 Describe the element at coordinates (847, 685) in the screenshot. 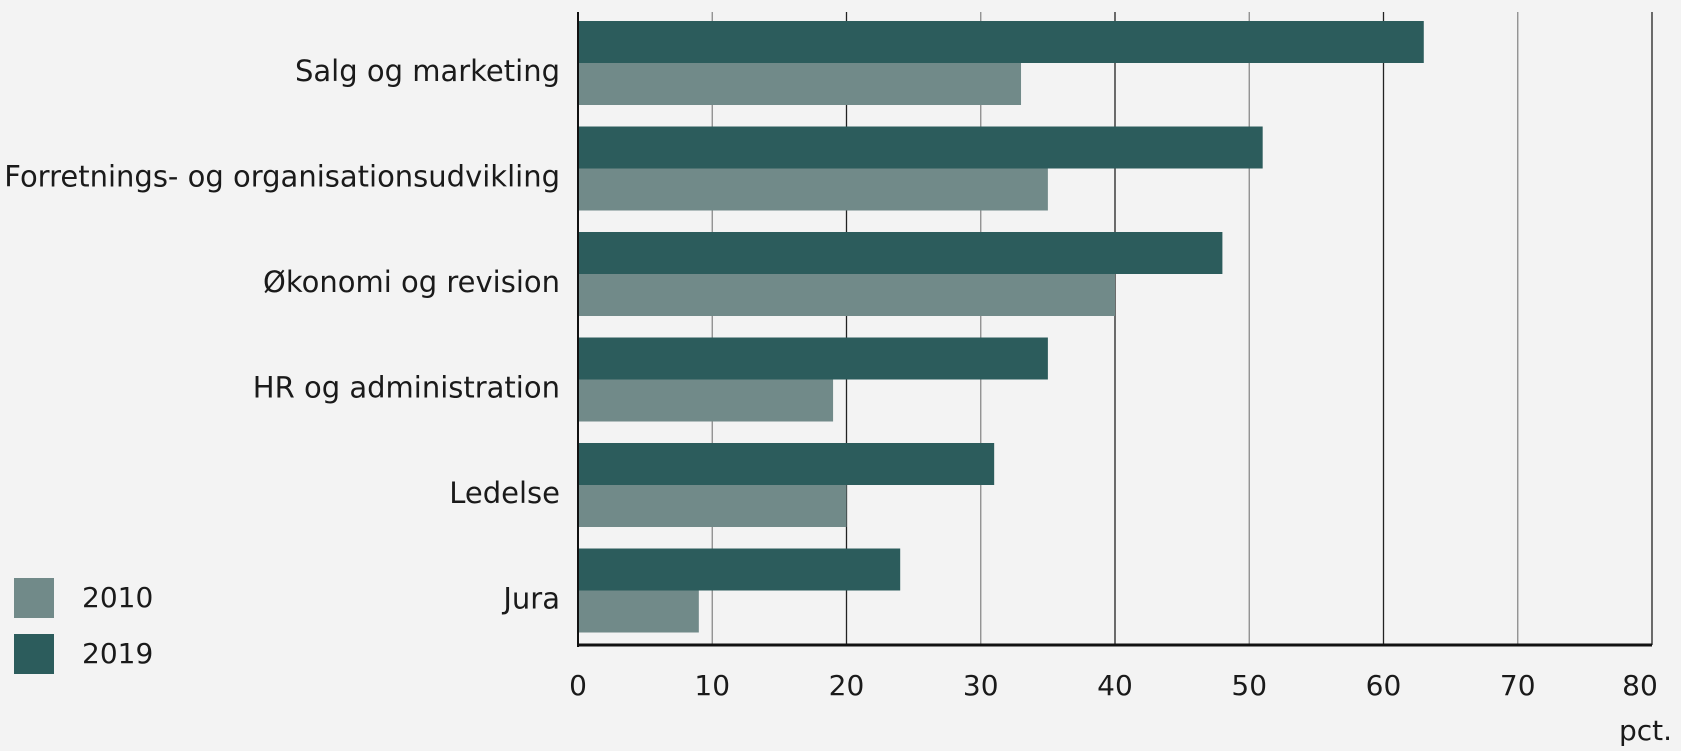

I see `x-tick-label: 20` at that location.